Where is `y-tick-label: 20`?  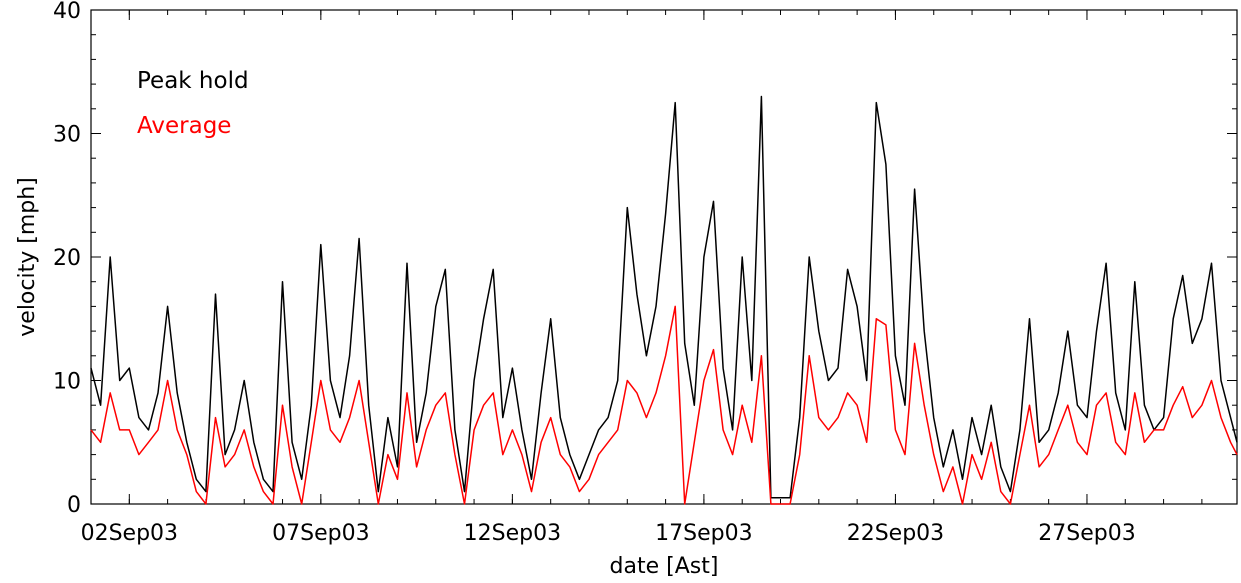 y-tick-label: 20 is located at coordinates (67, 258).